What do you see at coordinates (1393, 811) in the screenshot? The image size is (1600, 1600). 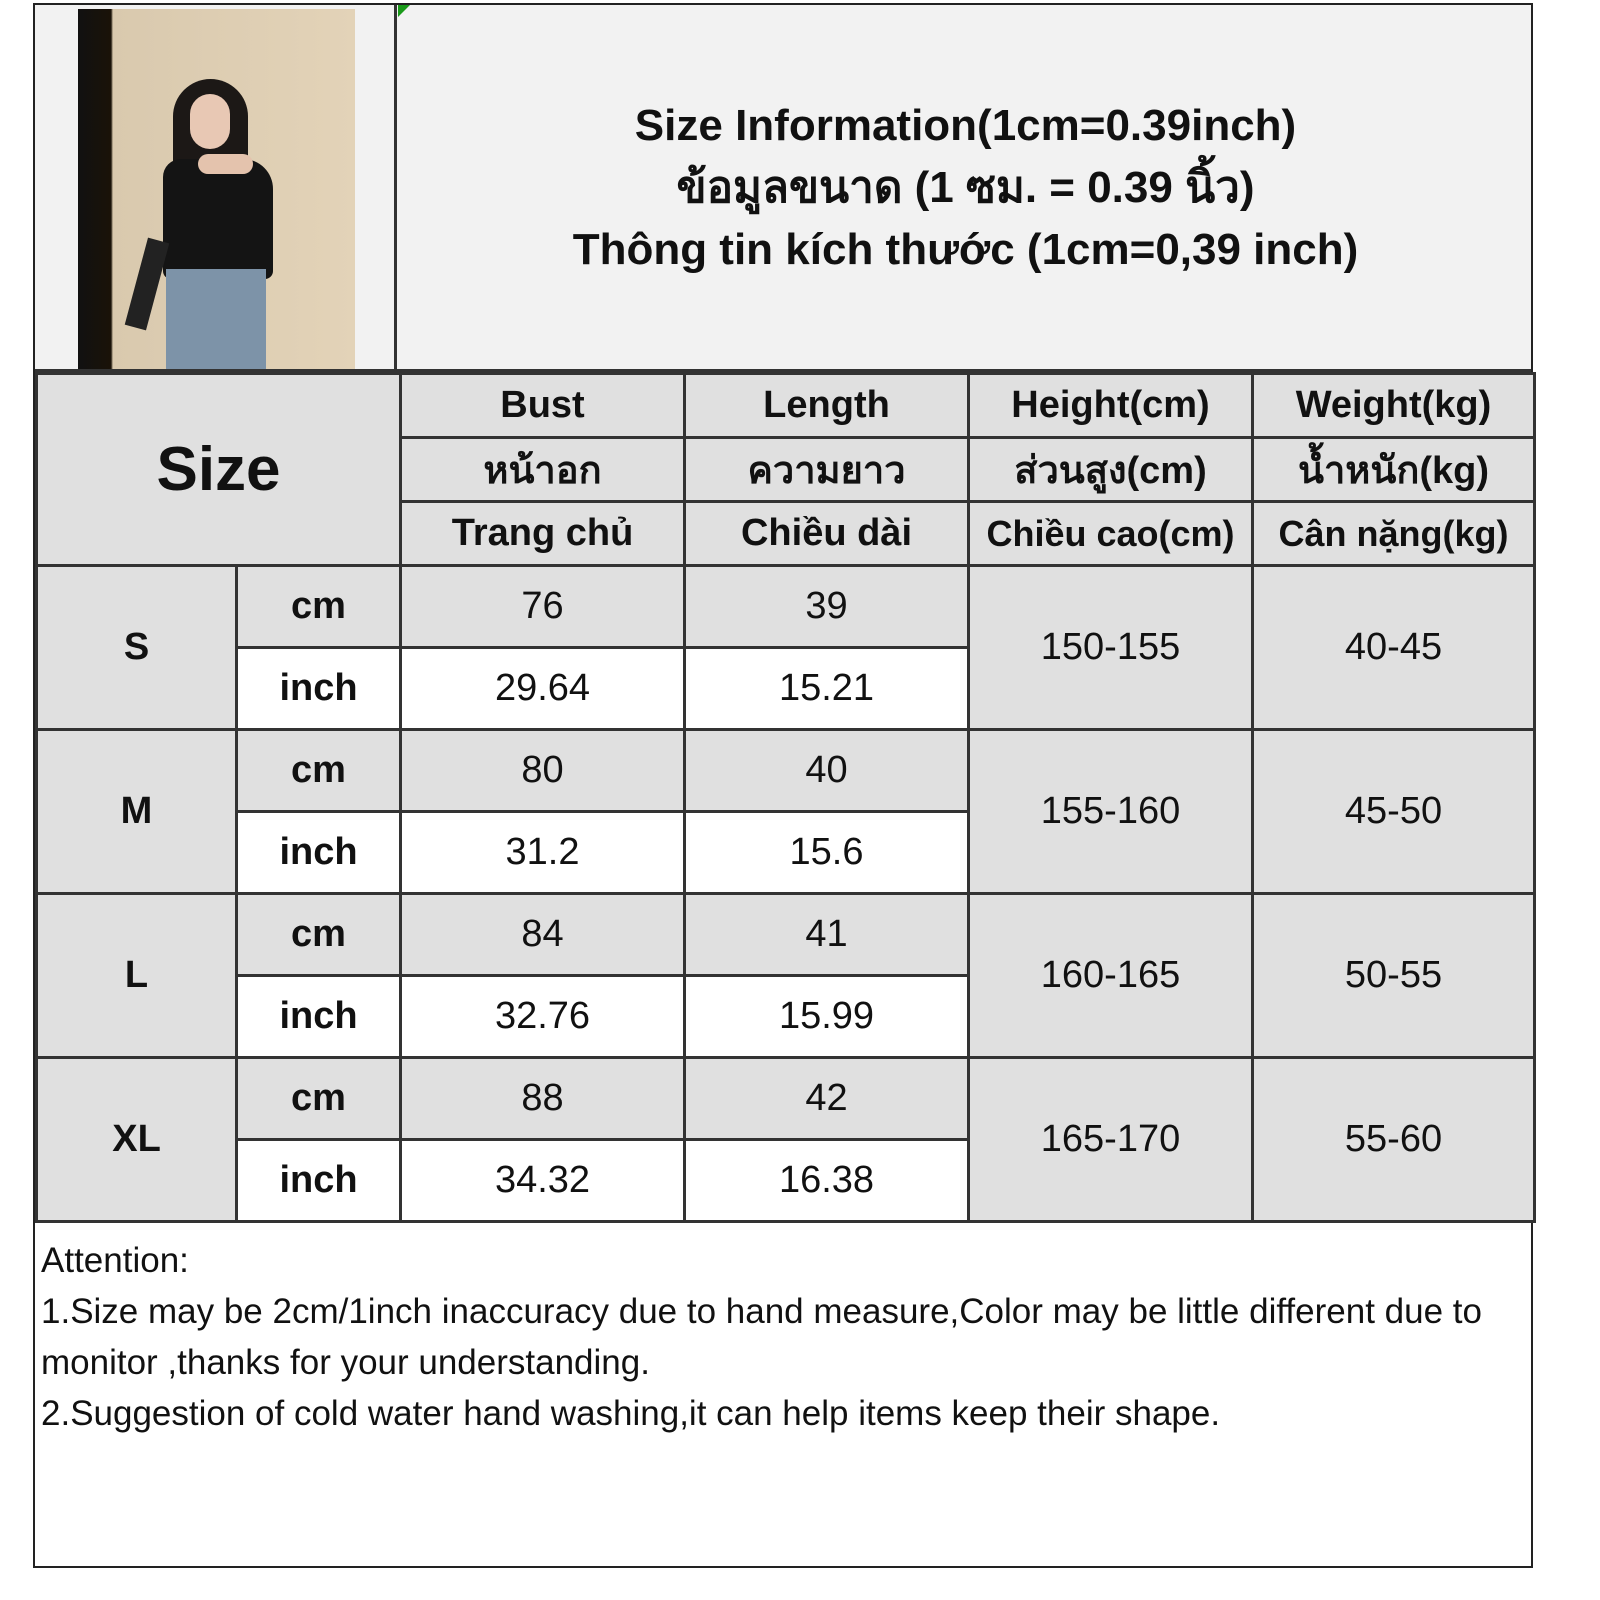 I see `weight-range: 45-50` at bounding box center [1393, 811].